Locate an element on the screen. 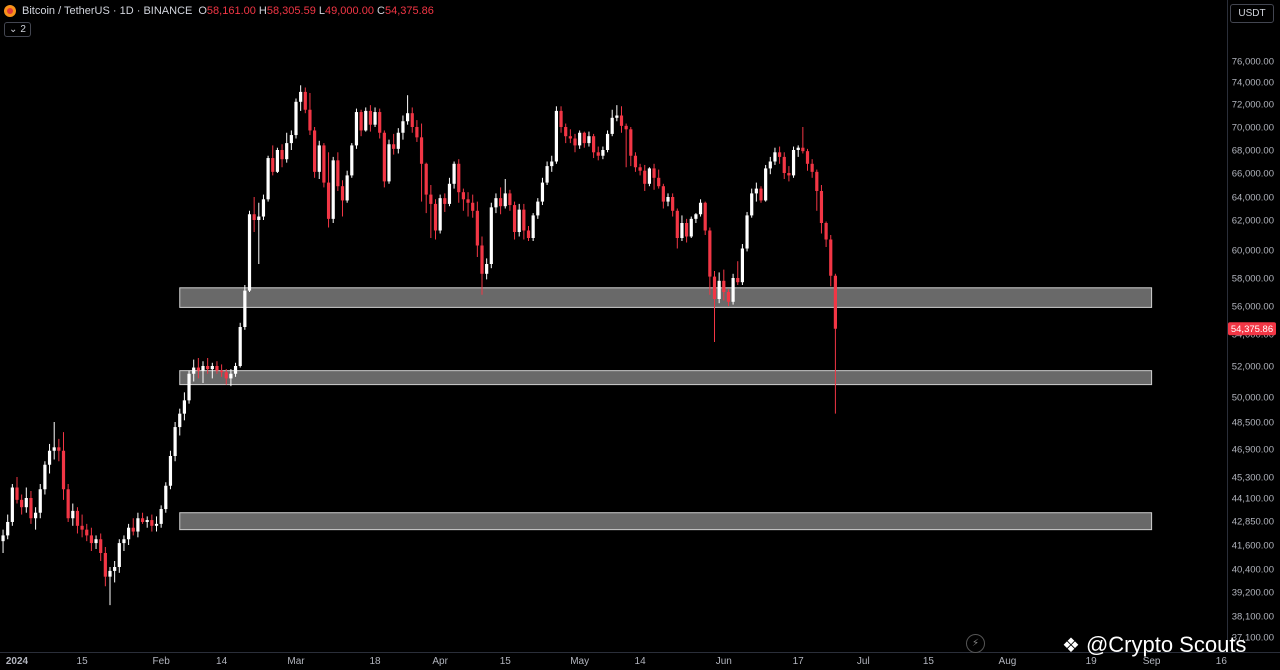 The width and height of the screenshot is (1280, 670). lightning-icon: ⚡ is located at coordinates (975, 643).